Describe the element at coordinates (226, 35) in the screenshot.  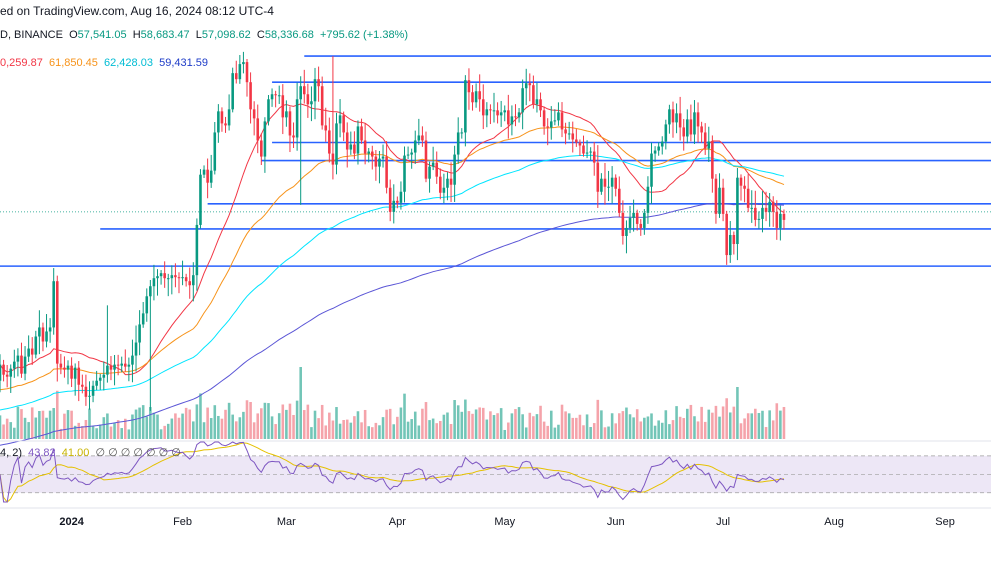
I see `low-value: 57,098.62` at that location.